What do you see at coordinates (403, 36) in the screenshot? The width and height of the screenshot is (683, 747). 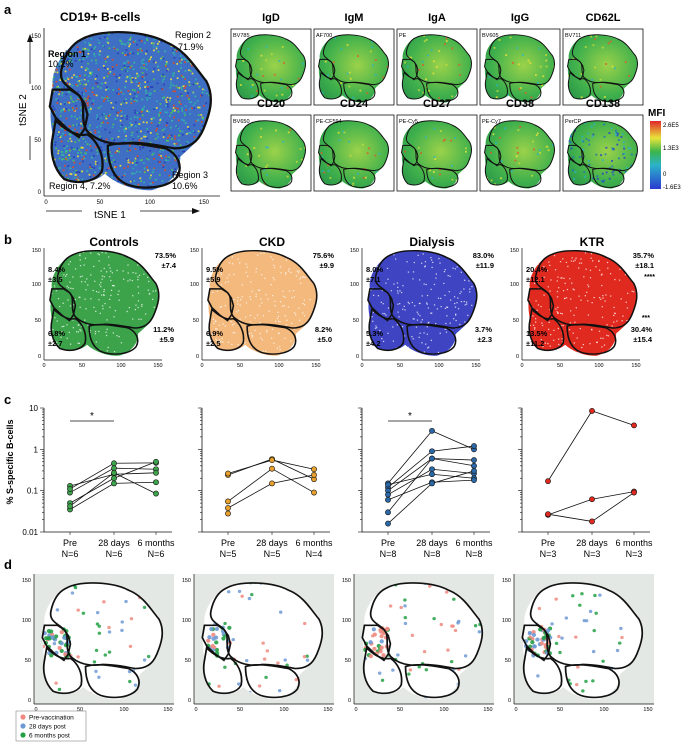 I see `fluor-label: PE` at bounding box center [403, 36].